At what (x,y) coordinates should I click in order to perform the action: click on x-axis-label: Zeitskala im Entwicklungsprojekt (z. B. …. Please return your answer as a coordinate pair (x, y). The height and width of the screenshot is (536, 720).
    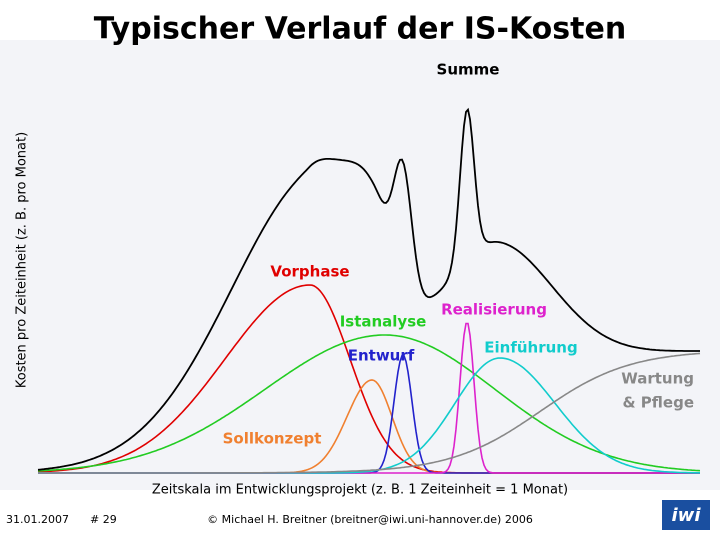
    Looking at the image, I should click on (360, 490).